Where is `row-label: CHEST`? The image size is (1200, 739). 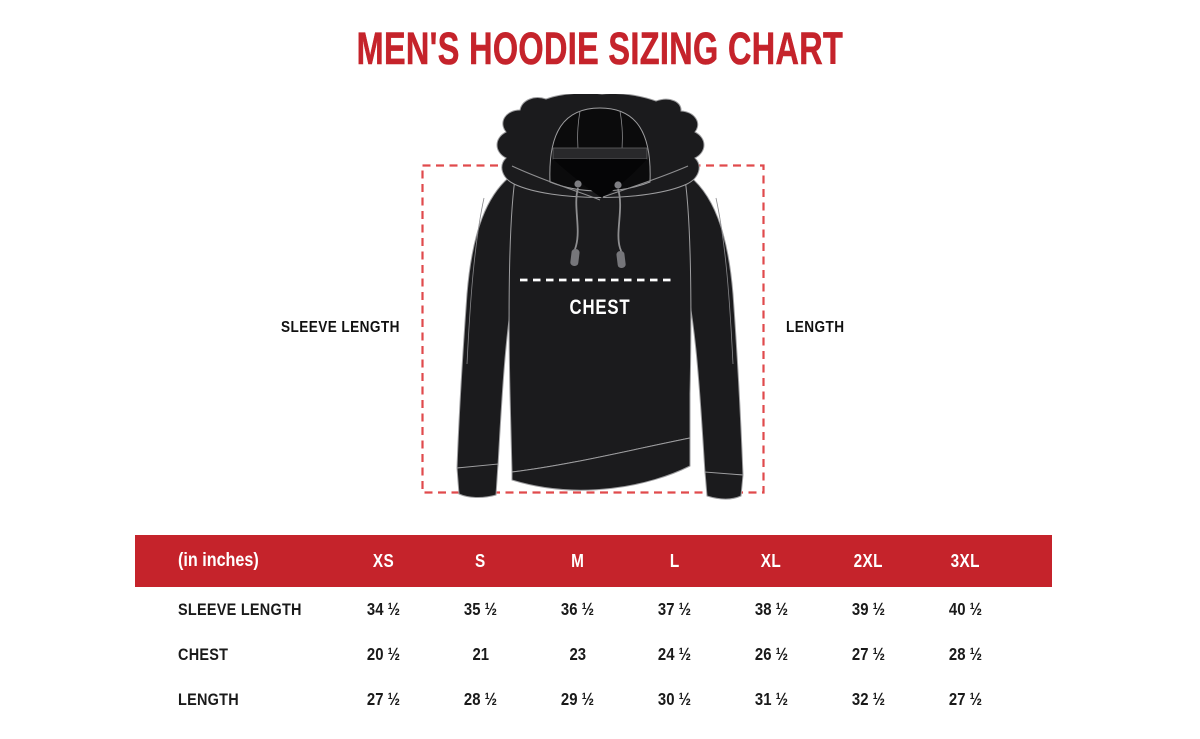 row-label: CHEST is located at coordinates (203, 654).